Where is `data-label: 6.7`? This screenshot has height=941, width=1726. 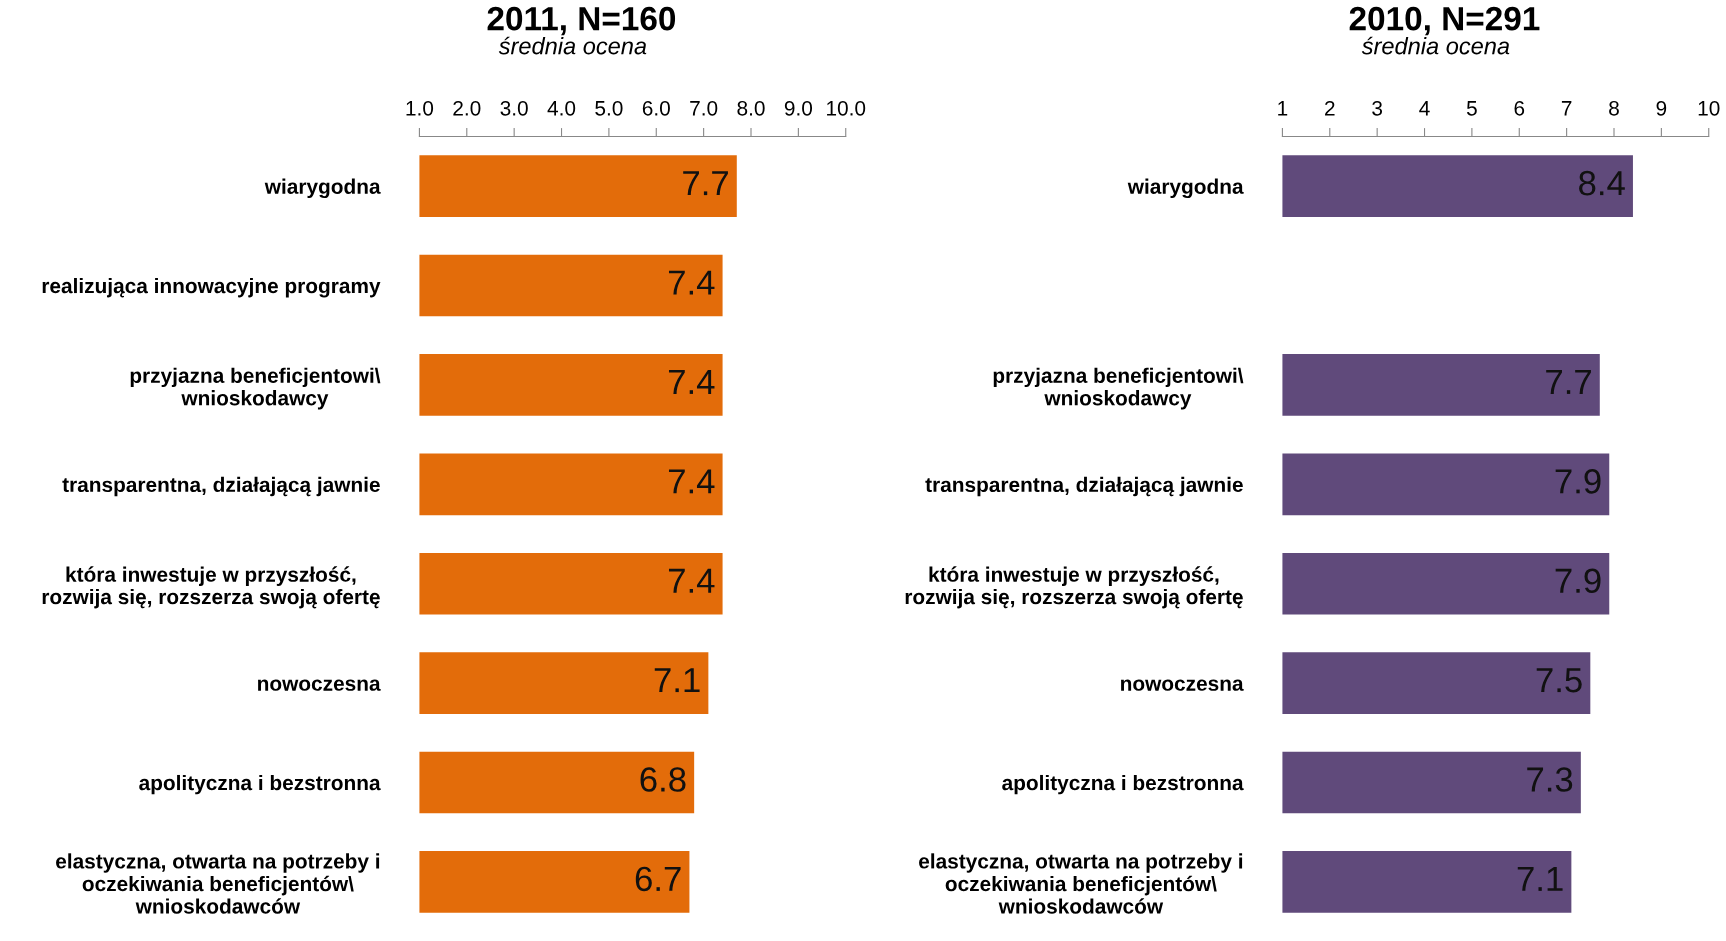
data-label: 6.7 is located at coordinates (658, 879).